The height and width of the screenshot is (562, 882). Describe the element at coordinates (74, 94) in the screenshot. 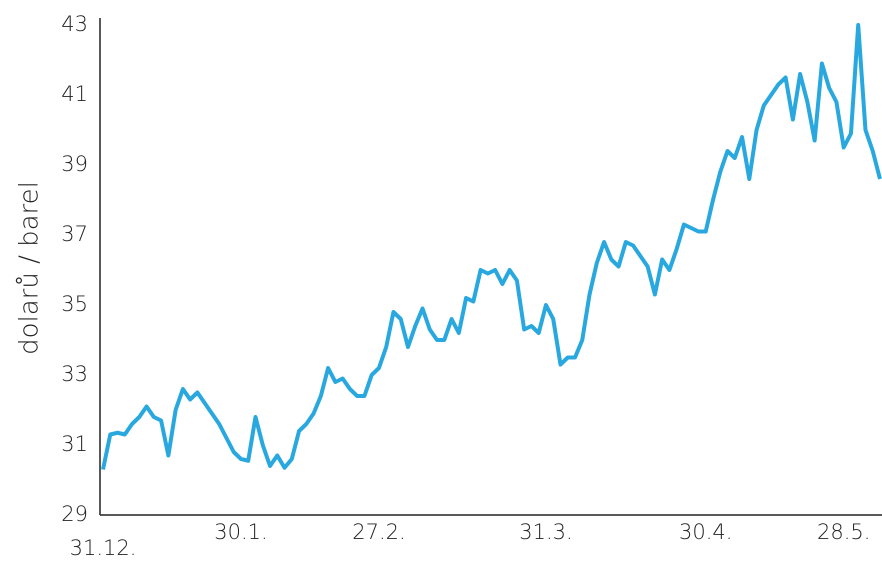

I see `y-tick-label: 41` at that location.